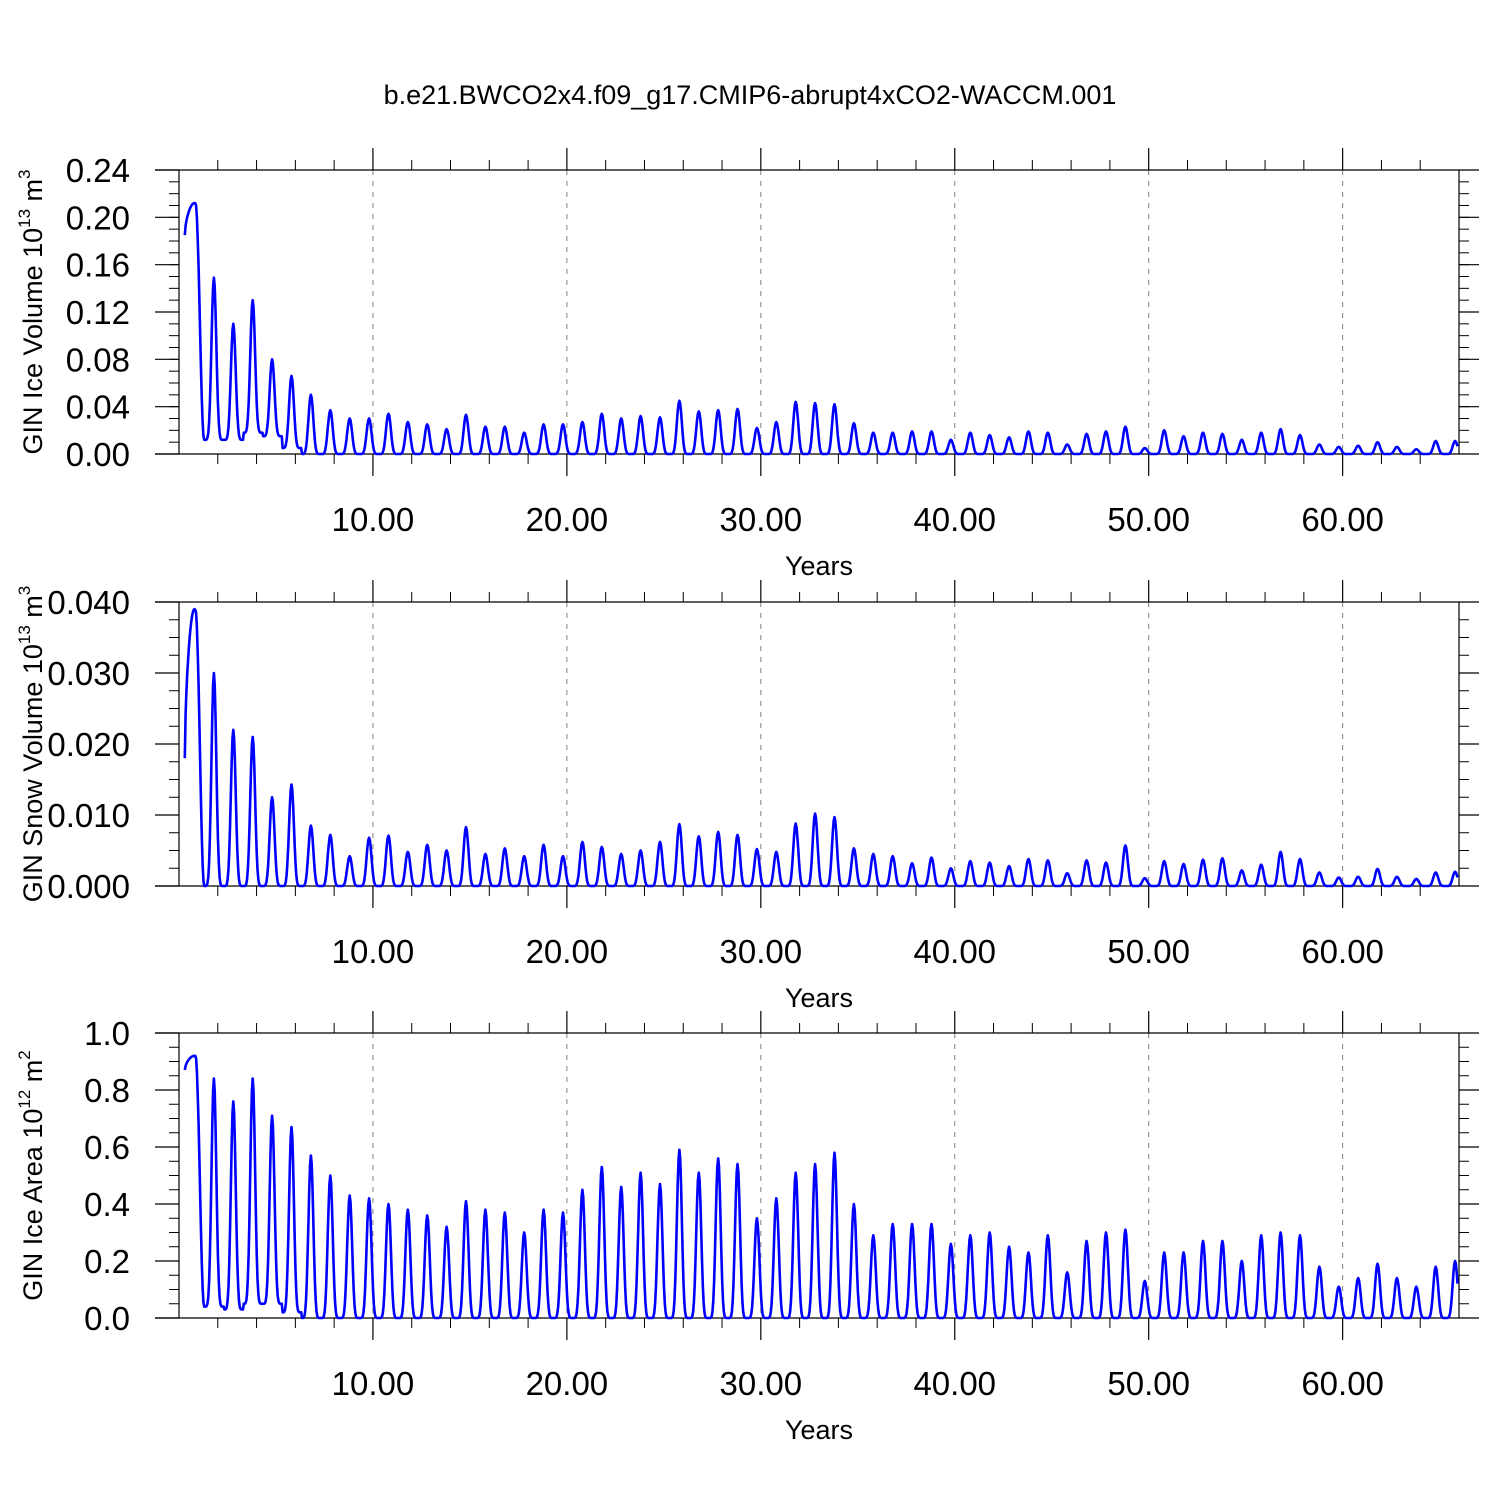  Describe the element at coordinates (98, 454) in the screenshot. I see `y-tick-label: 0.00` at that location.